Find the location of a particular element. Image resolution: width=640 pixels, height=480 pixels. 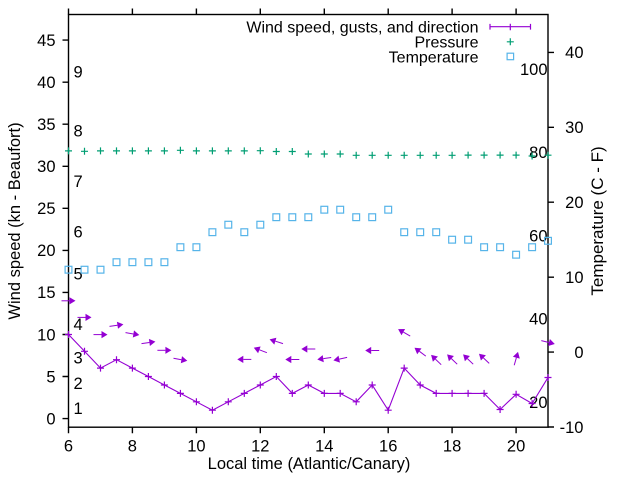

svg-text:Wind speed, gusts, and directi: Wind speed, gusts, and direction is located at coordinates (362, 27).